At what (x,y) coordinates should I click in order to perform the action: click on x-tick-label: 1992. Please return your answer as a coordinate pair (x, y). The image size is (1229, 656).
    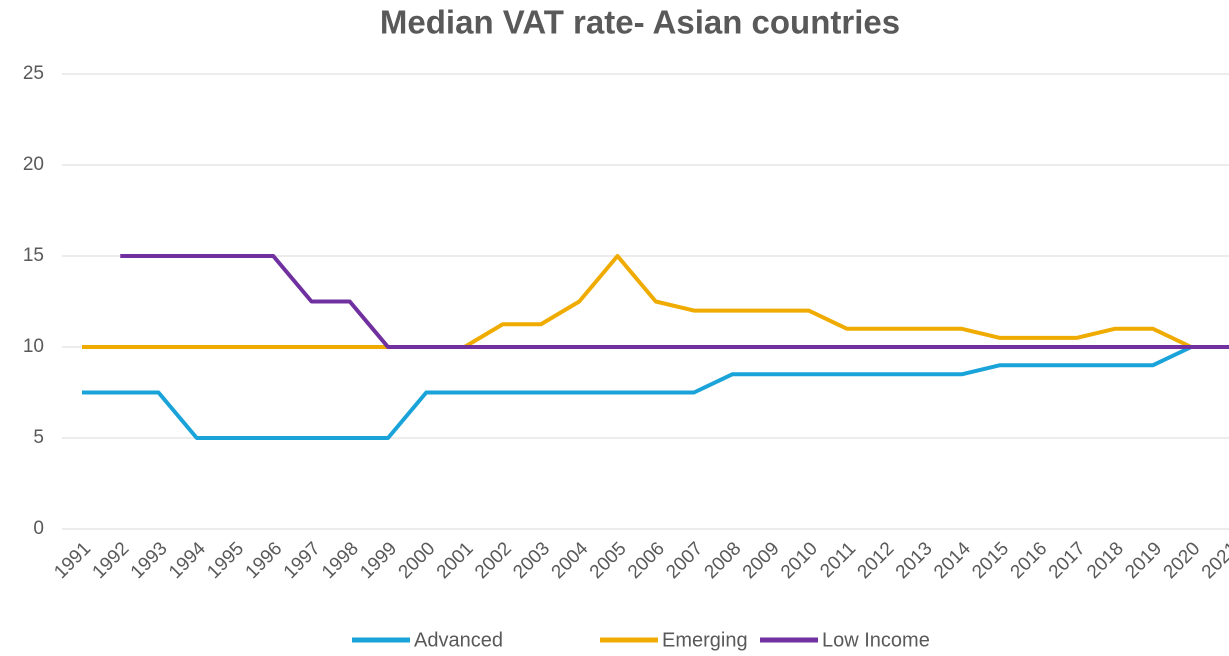
    Looking at the image, I should click on (111, 560).